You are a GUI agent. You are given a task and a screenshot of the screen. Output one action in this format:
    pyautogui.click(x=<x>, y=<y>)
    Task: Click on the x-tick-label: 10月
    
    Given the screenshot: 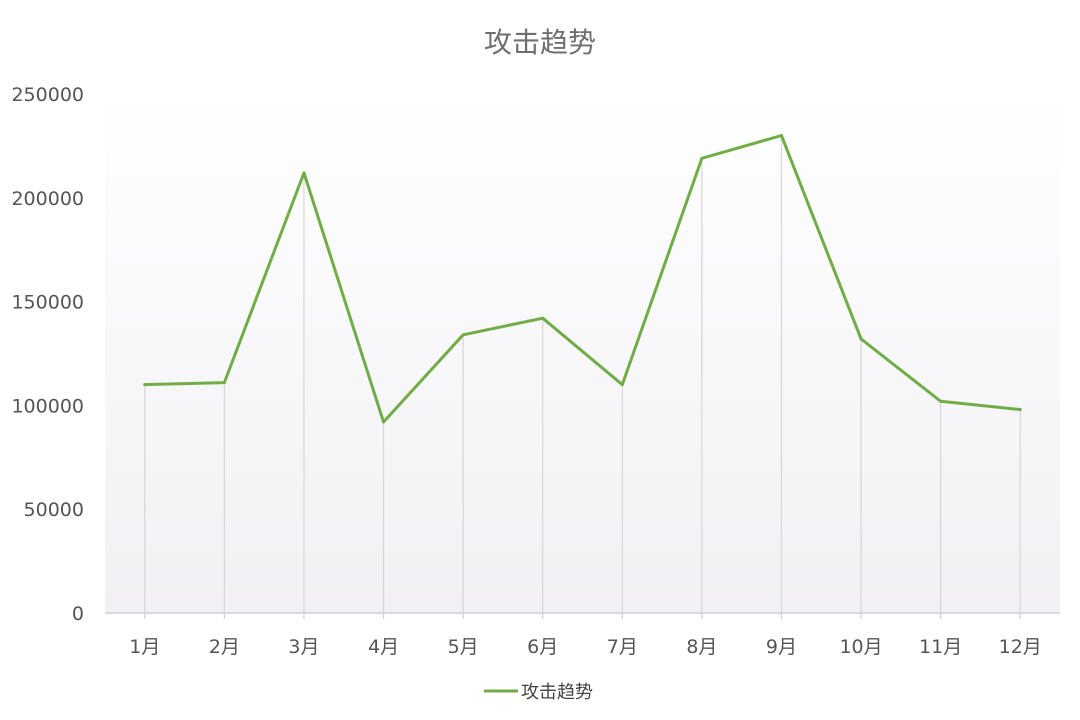 What is the action you would take?
    pyautogui.click(x=860, y=647)
    